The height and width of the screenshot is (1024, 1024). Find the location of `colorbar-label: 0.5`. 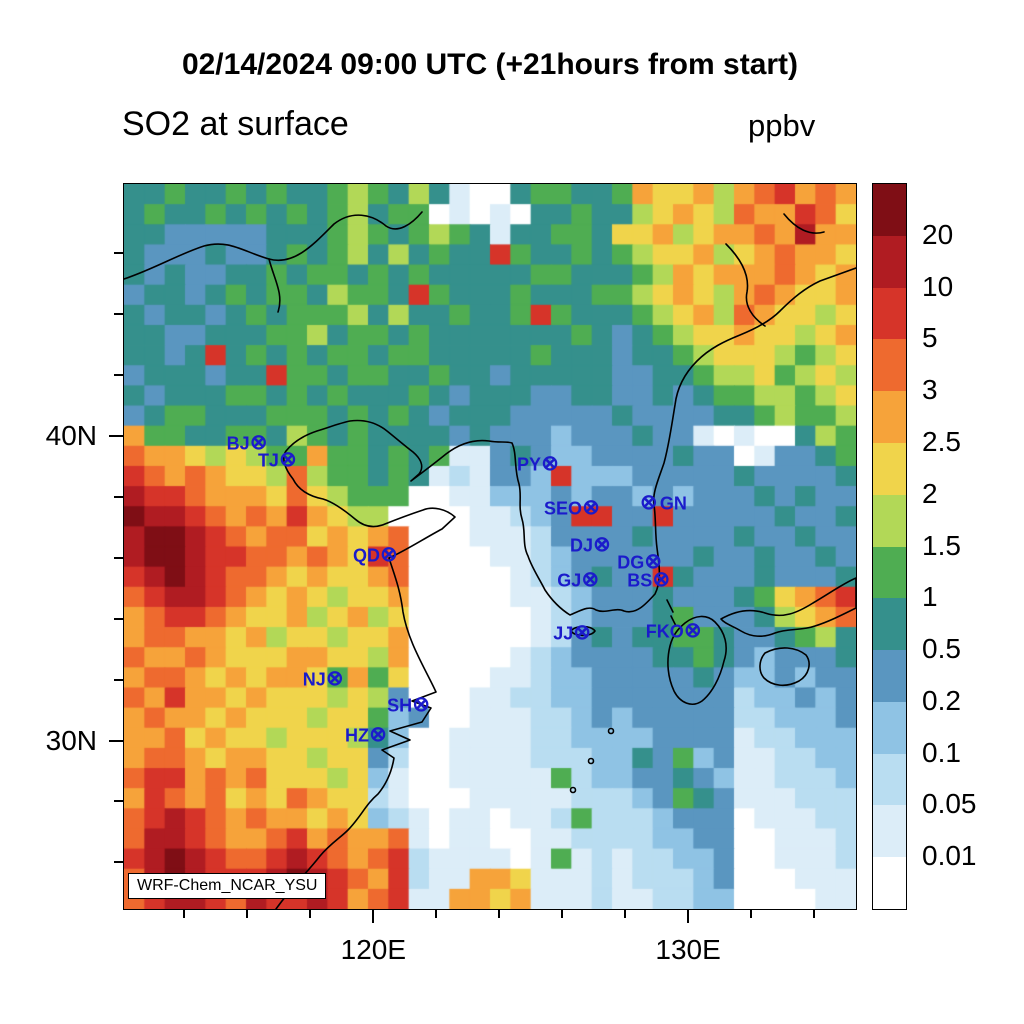

colorbar-label: 0.5 is located at coordinates (941, 649).